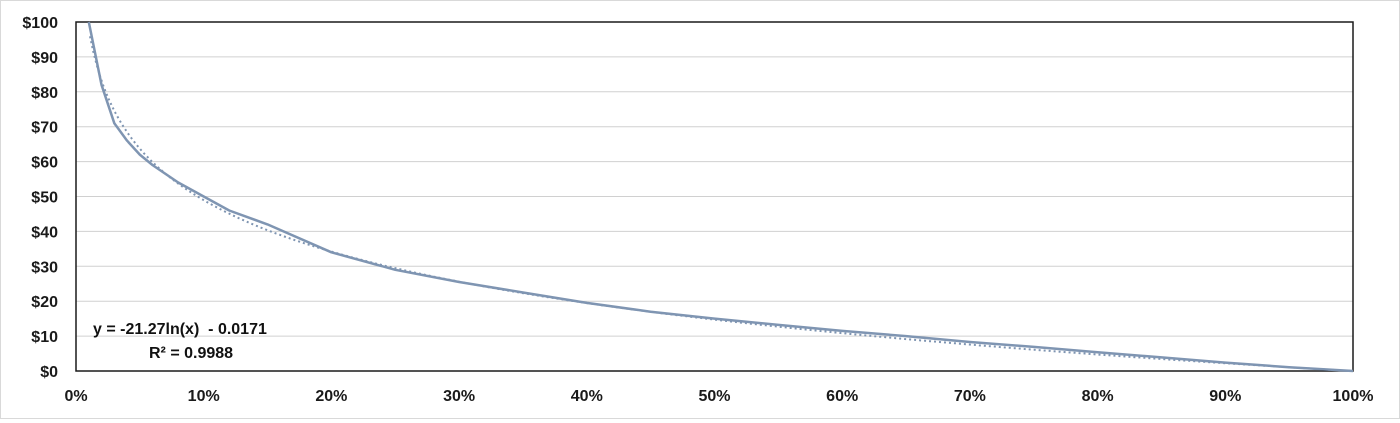 Image resolution: width=1400 pixels, height=423 pixels. What do you see at coordinates (1353, 396) in the screenshot?
I see `x-tick-label: 100%` at bounding box center [1353, 396].